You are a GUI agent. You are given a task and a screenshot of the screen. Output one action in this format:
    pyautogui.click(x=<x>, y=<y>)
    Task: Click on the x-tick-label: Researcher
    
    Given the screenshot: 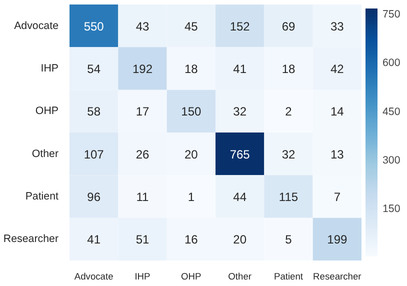 What is the action you would take?
    pyautogui.click(x=337, y=277)
    